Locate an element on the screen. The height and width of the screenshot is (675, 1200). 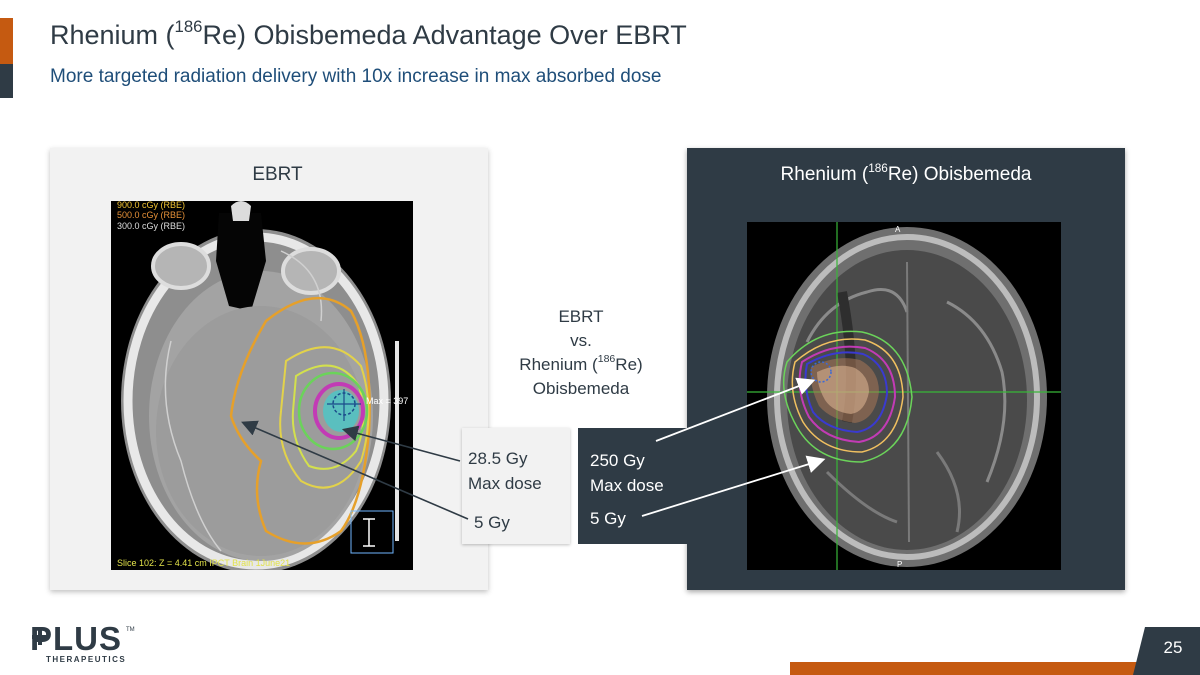
logo-trademark: TM is located at coordinates (130, 630).